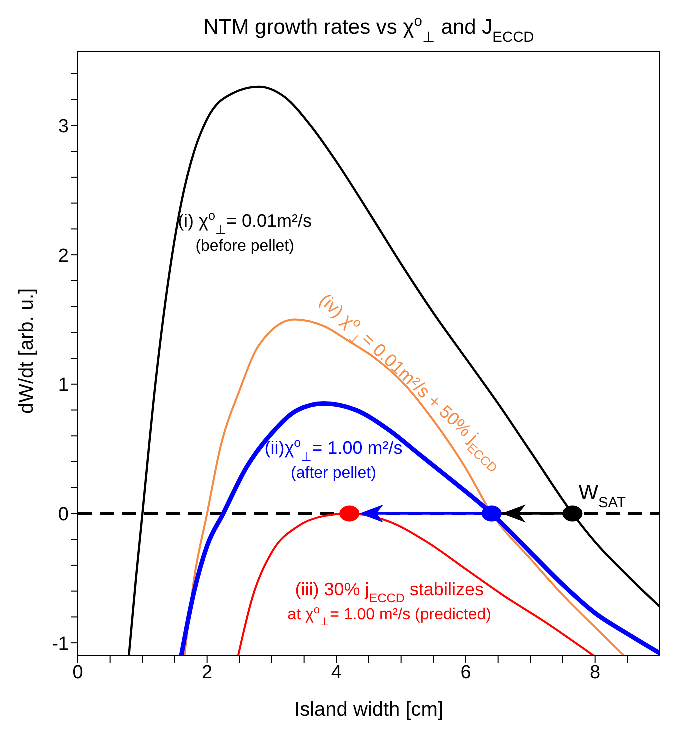  What do you see at coordinates (63, 256) in the screenshot?
I see `y-tick-label: 2` at bounding box center [63, 256].